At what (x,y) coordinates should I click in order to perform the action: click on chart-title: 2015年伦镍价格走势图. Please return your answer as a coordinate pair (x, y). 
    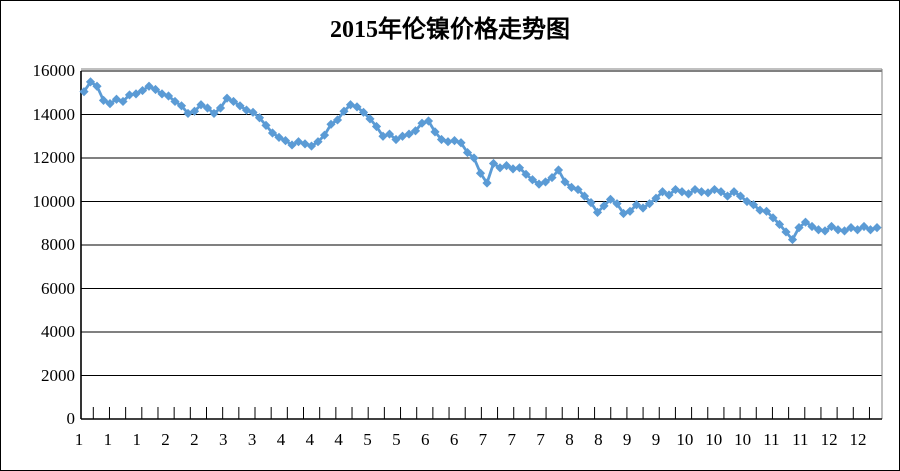
    Looking at the image, I should click on (450, 30).